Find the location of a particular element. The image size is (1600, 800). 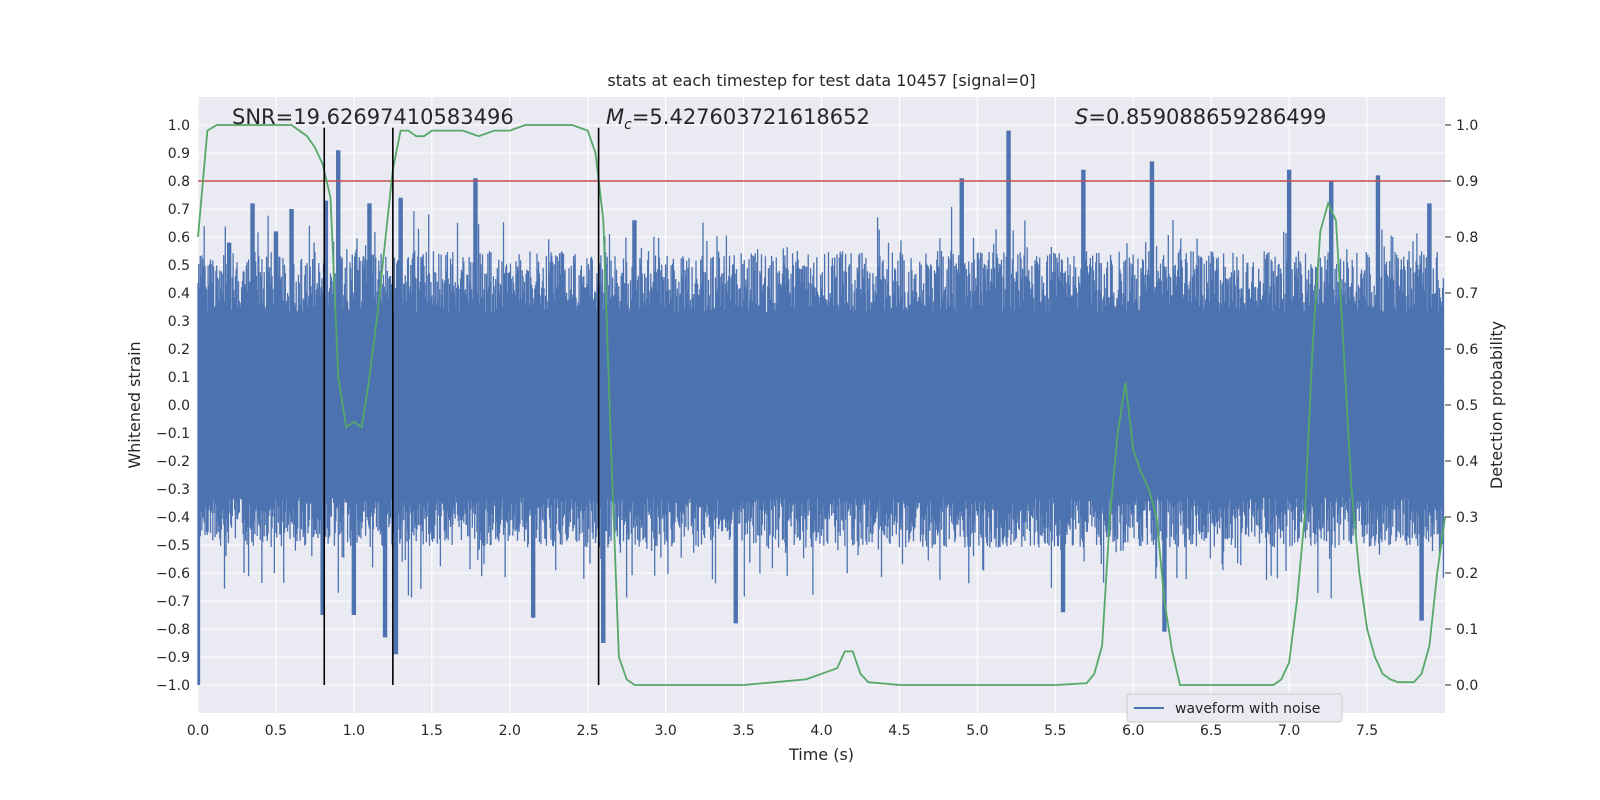

y-left-tick-label: 0.8 is located at coordinates (179, 182).